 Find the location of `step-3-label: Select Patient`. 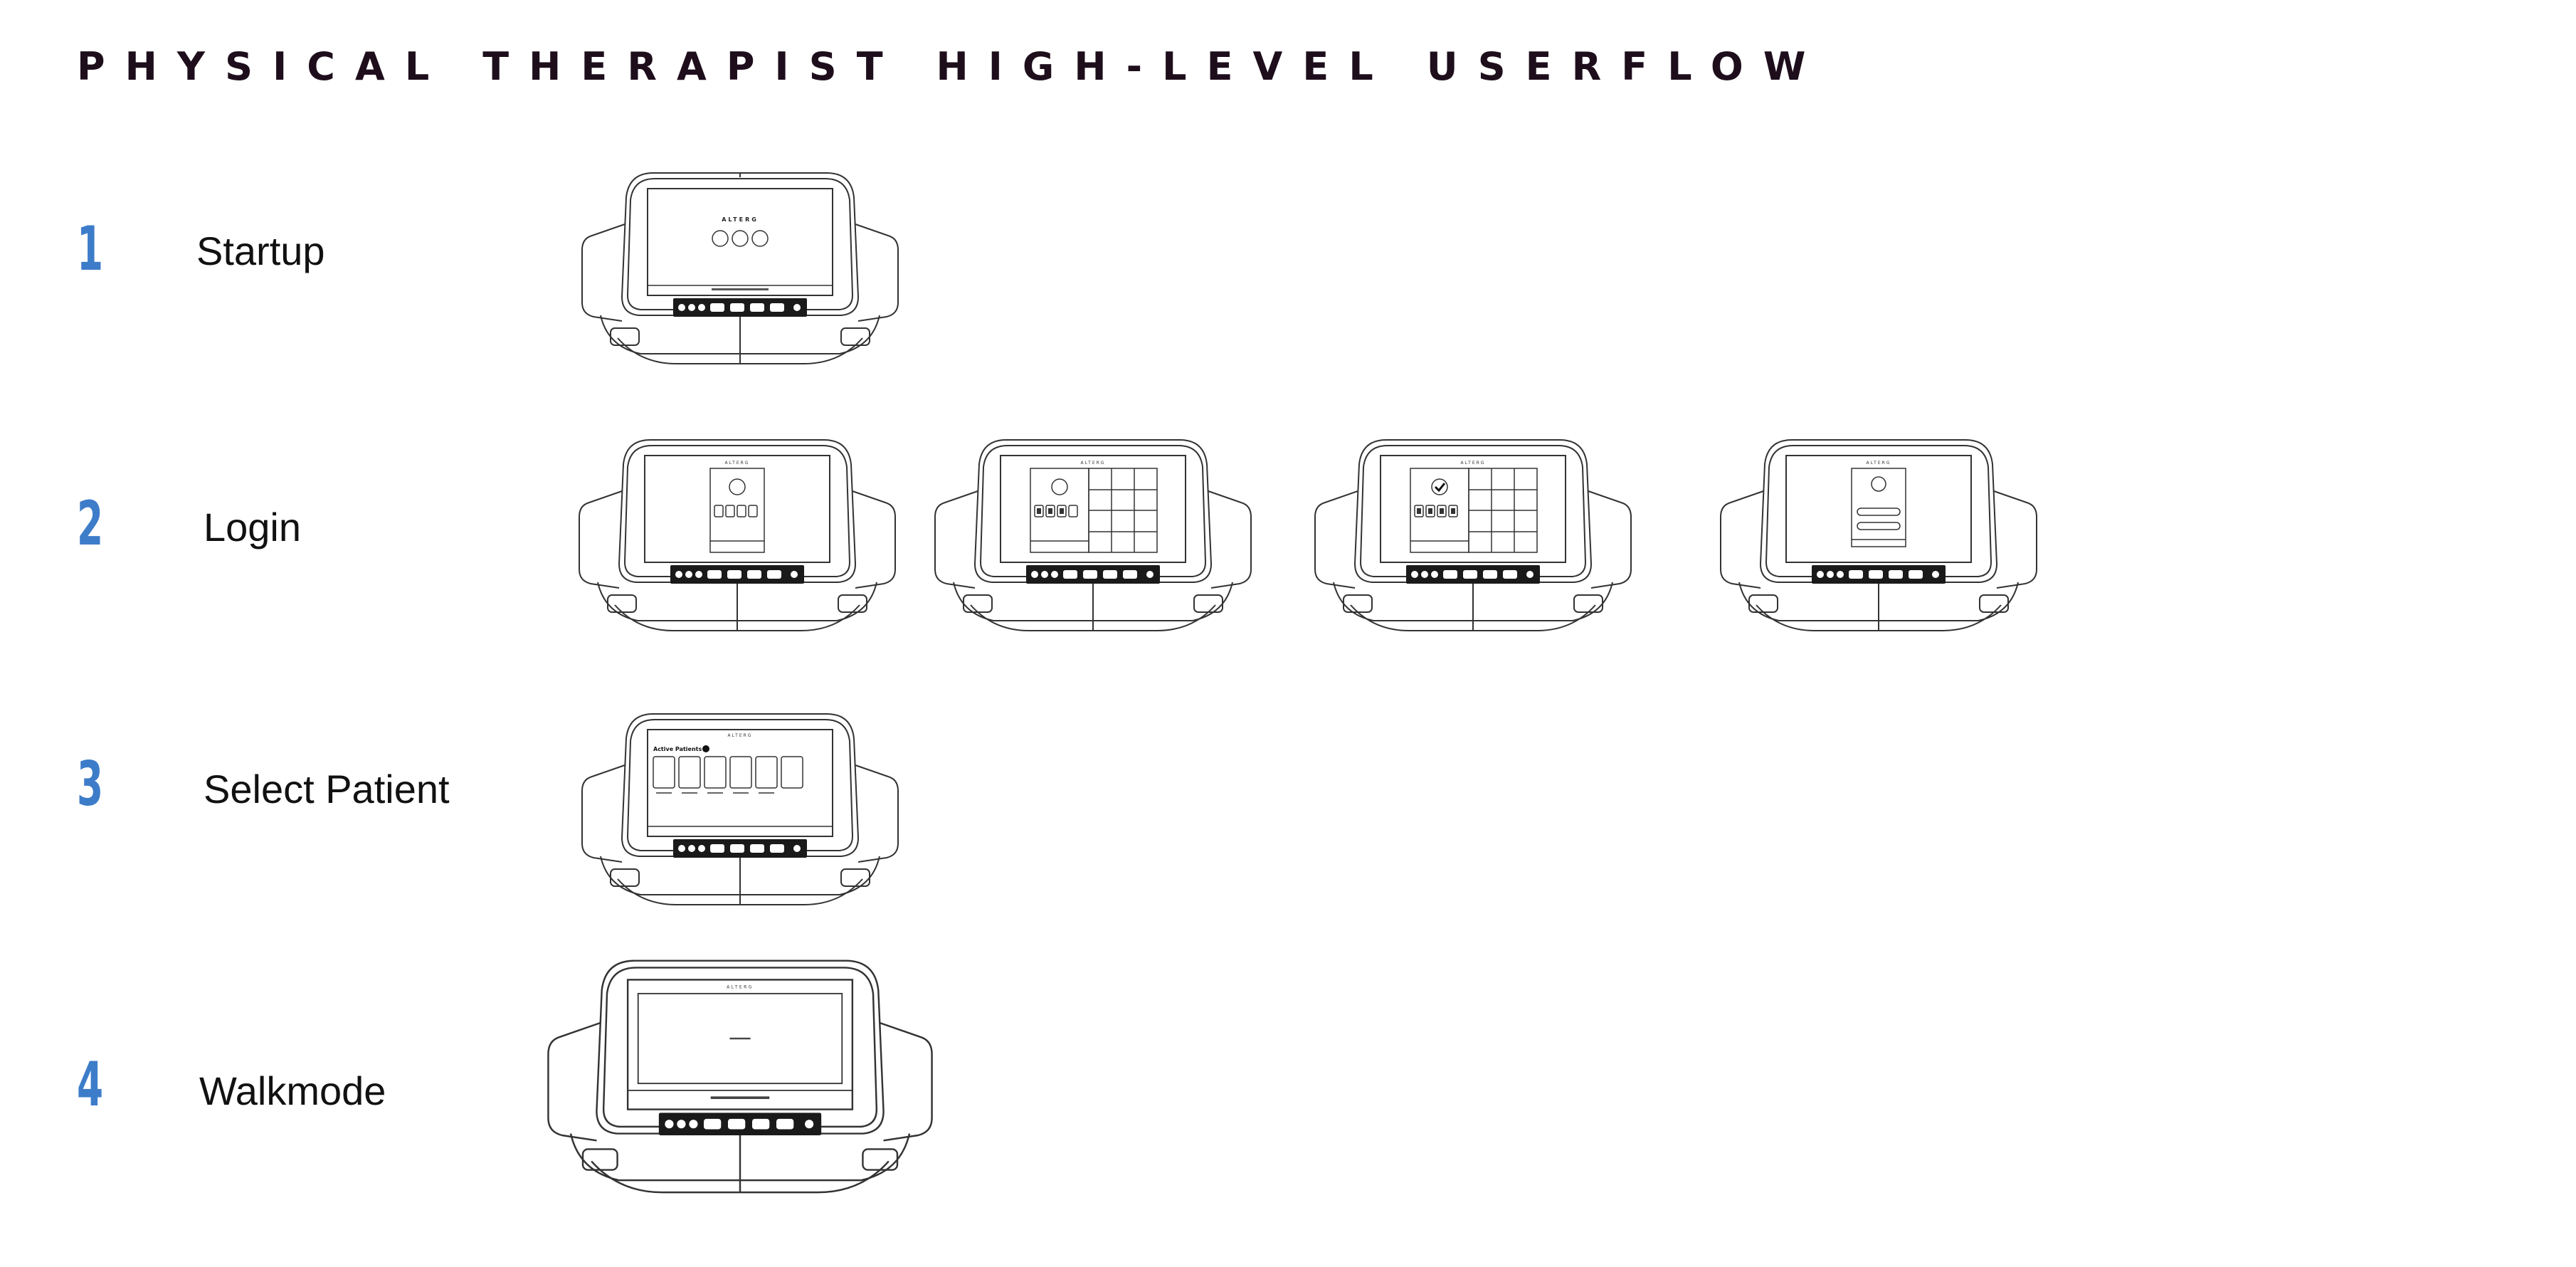

step-3-label: Select Patient is located at coordinates (327, 789).